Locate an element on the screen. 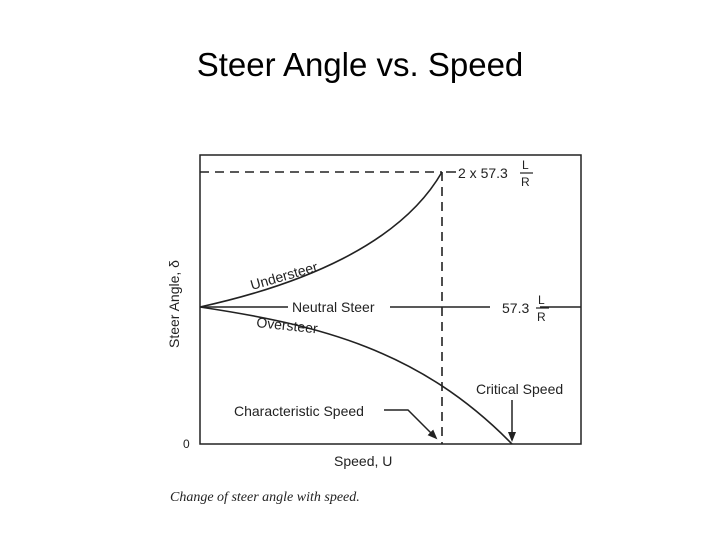 This screenshot has width=720, height=540. upper-level-numerator: L is located at coordinates (525, 165).